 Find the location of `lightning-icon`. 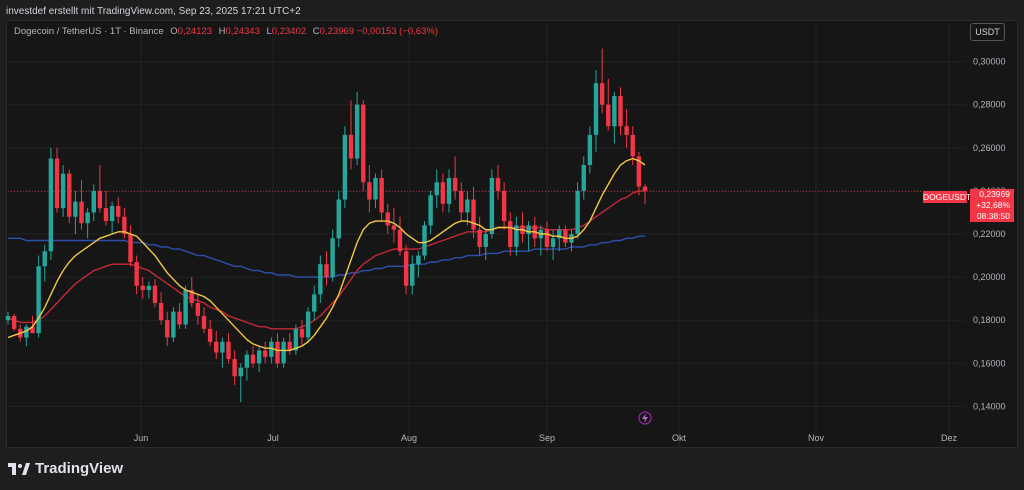

lightning-icon is located at coordinates (645, 418).